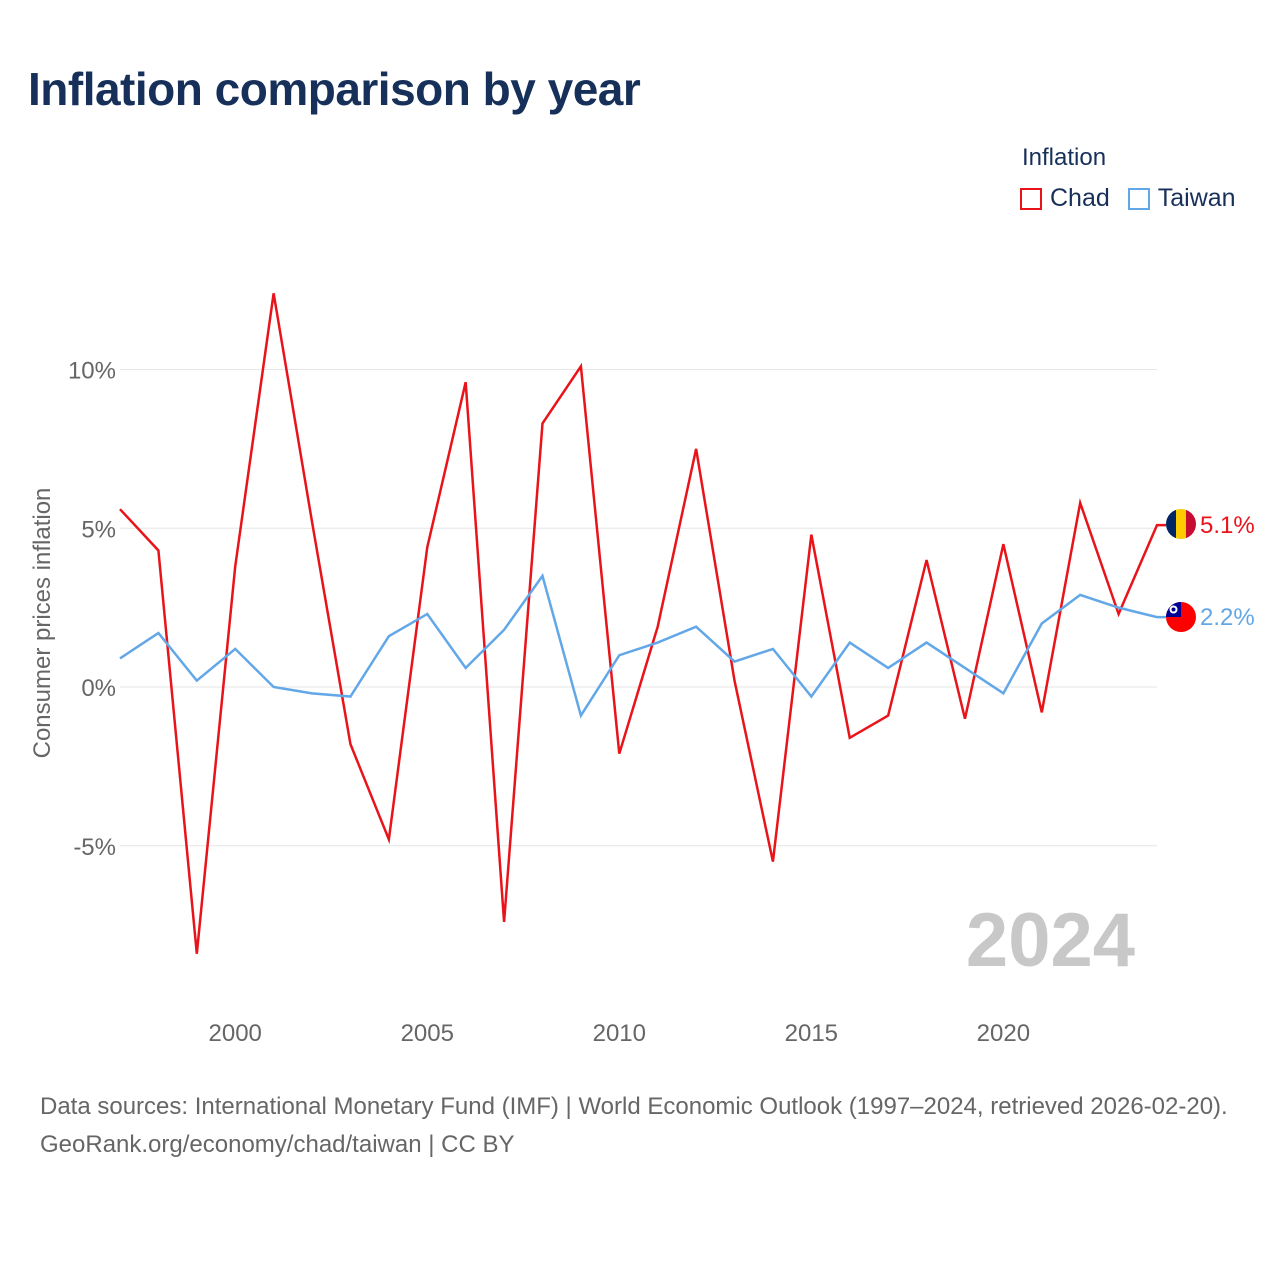 This screenshot has width=1280, height=1280. What do you see at coordinates (1227, 571) in the screenshot?
I see `series-end-labels: 5.1% 2.2%` at bounding box center [1227, 571].